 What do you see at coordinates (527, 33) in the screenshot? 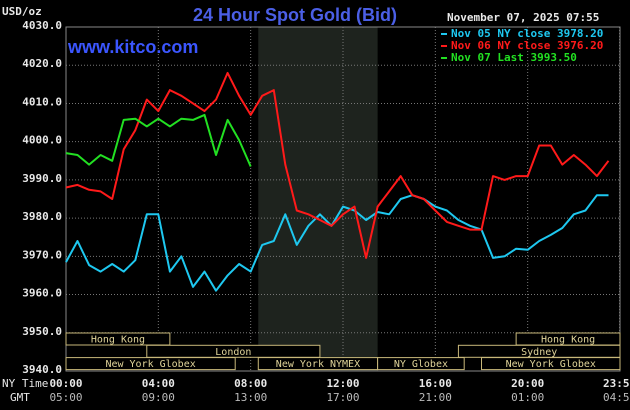
I see `legend-label: Nov 05 NY close 3978.20` at bounding box center [527, 33].